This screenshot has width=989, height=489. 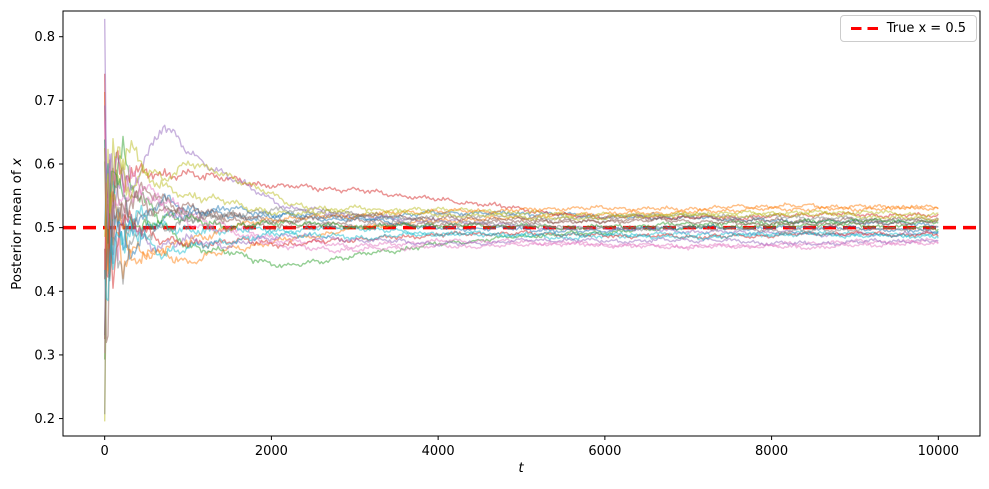 I want to click on y-tick-label: 0.2, so click(x=44, y=419).